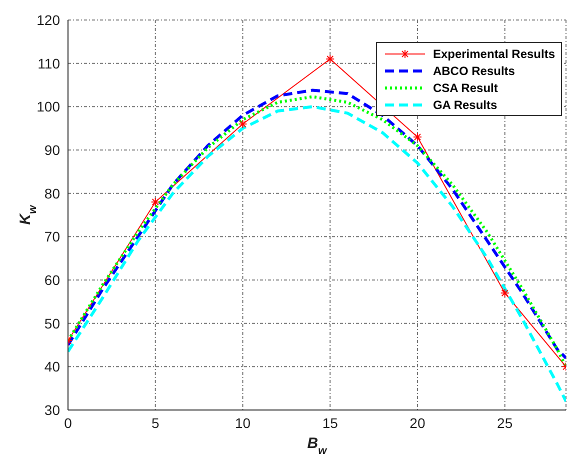 The height and width of the screenshot is (474, 582). Describe the element at coordinates (317, 446) in the screenshot. I see `x-axis-title: B$_{w}$` at that location.